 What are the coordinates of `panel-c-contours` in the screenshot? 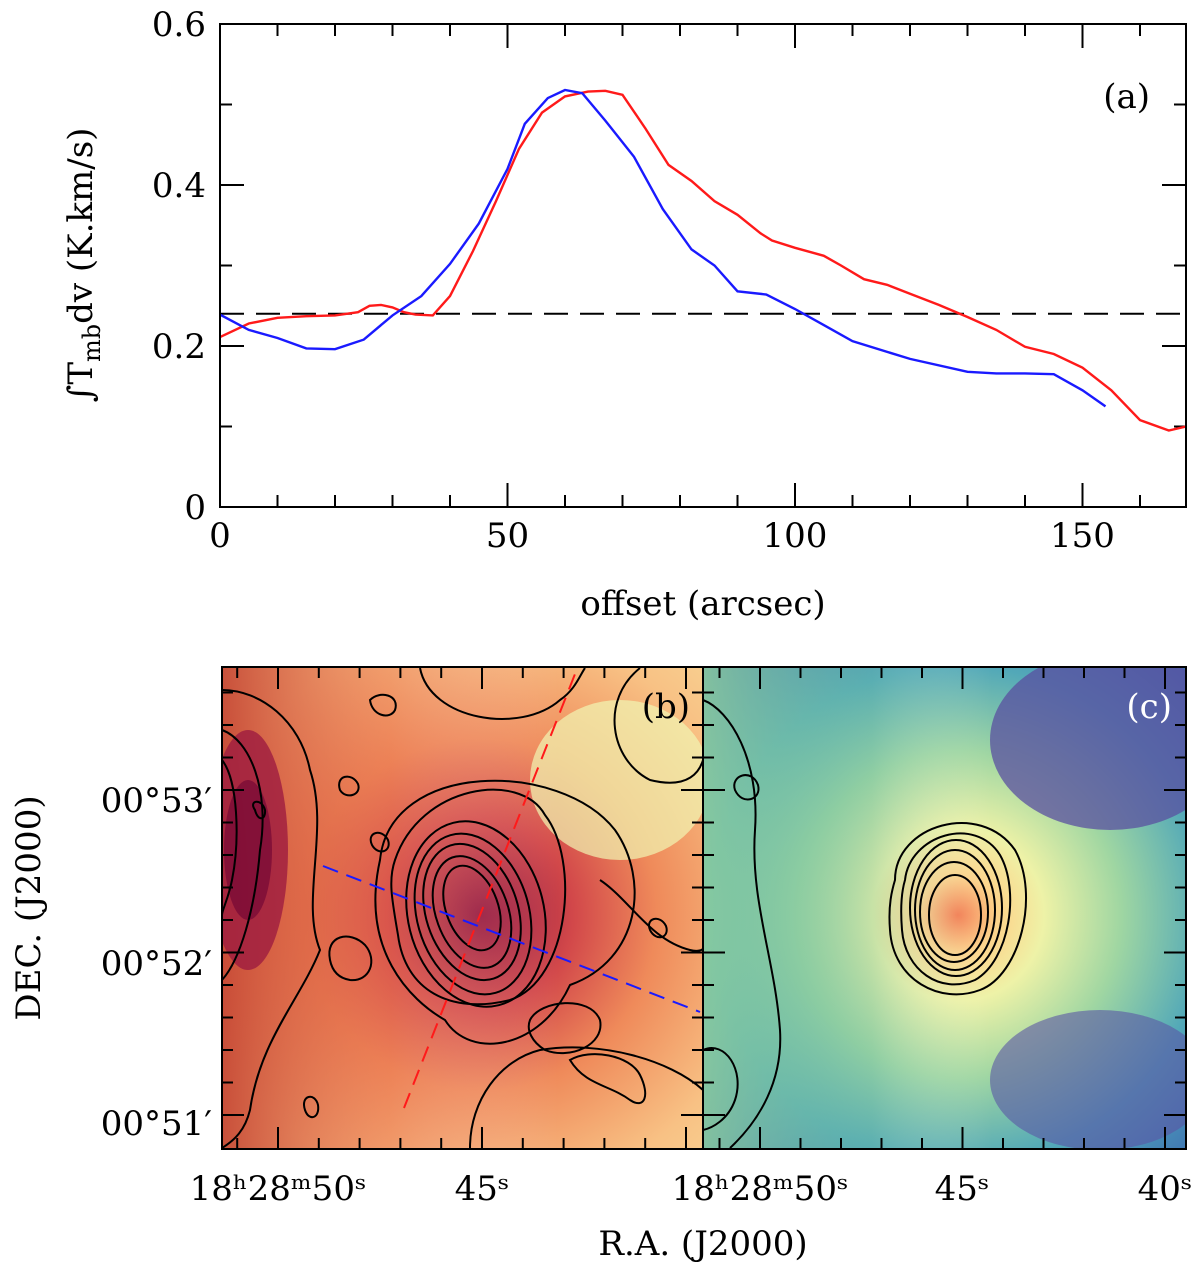 It's located at (865, 924).